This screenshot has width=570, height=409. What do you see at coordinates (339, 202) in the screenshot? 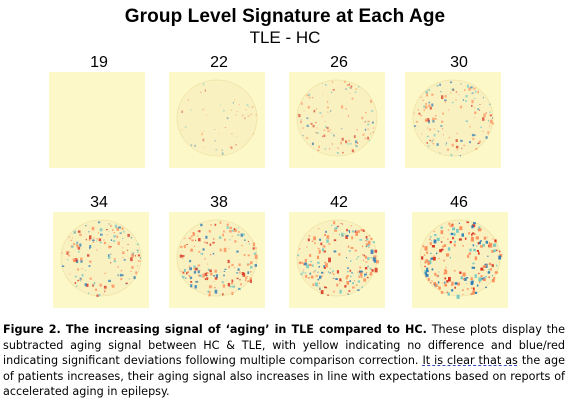
I see `age-label-42: 42` at bounding box center [339, 202].